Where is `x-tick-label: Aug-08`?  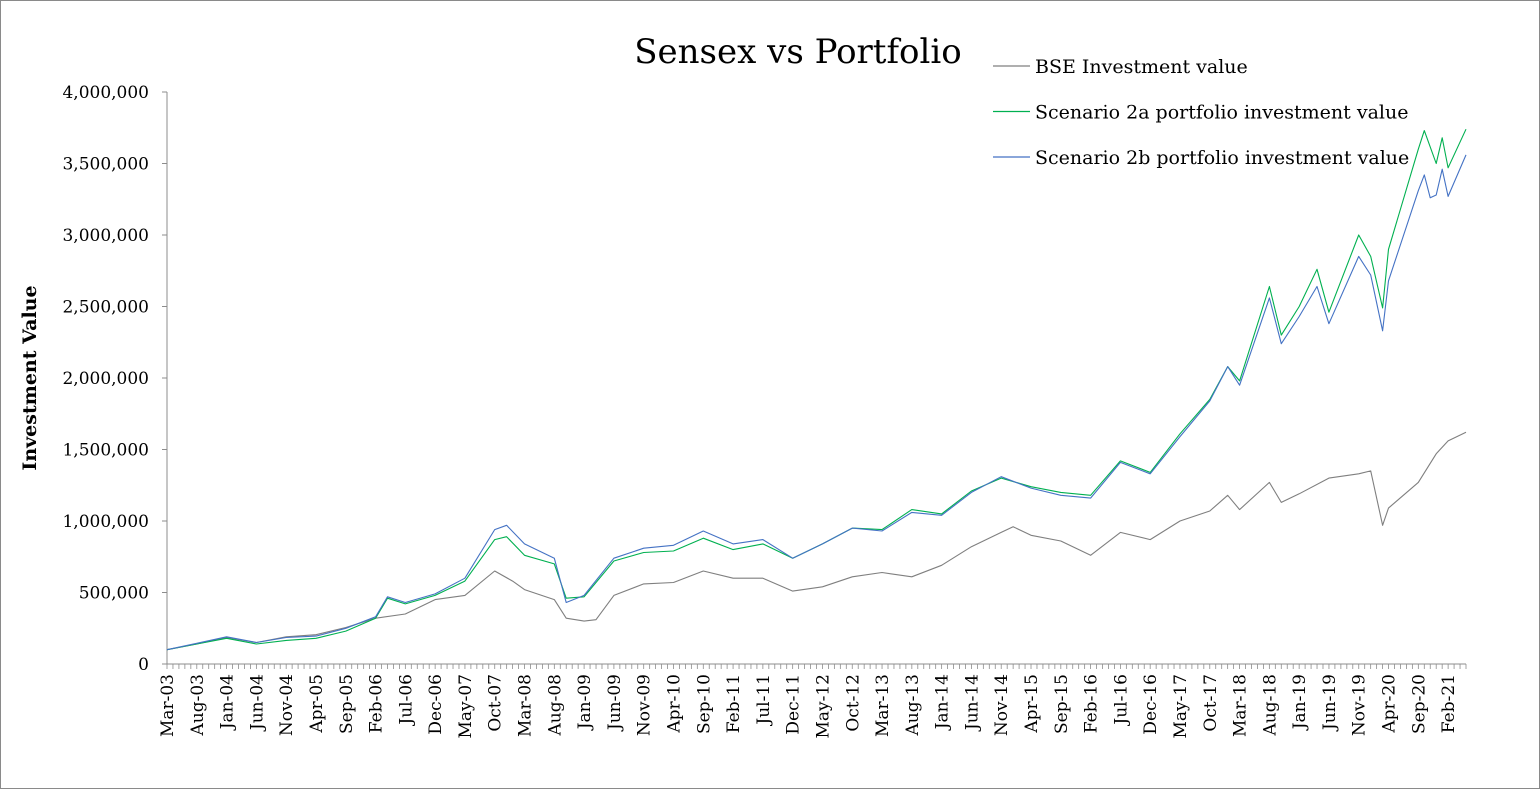 x-tick-label: Aug-08 is located at coordinates (555, 705).